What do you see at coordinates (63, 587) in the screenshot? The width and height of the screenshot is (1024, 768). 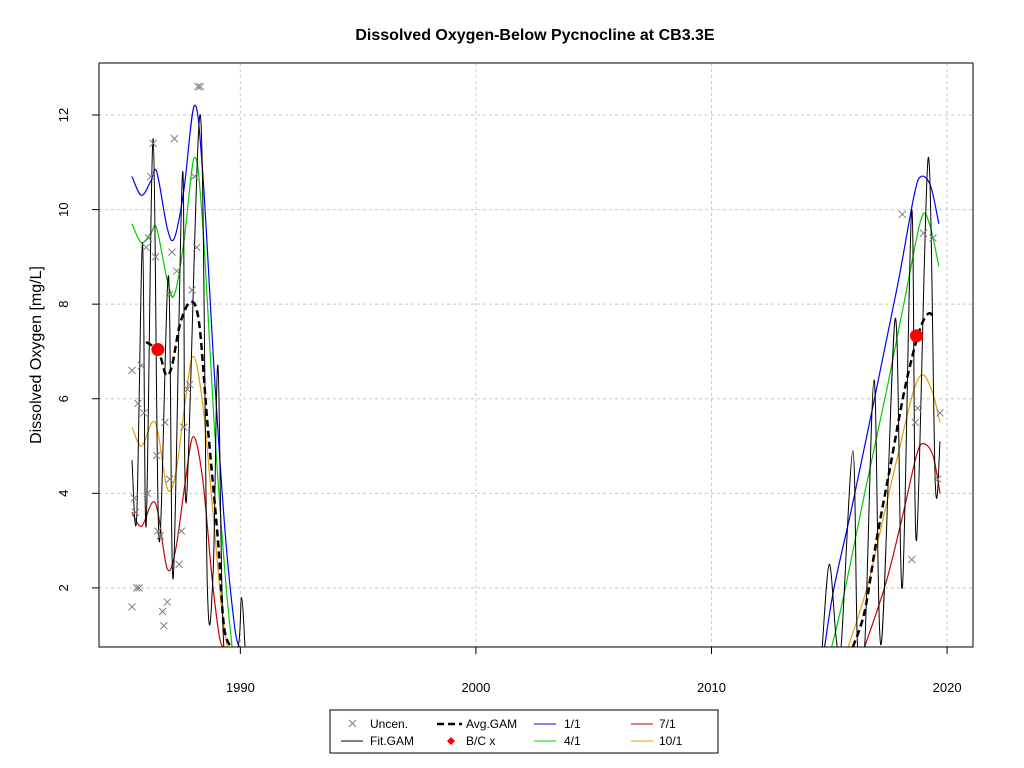 I see `y-tick-label: 2` at bounding box center [63, 587].